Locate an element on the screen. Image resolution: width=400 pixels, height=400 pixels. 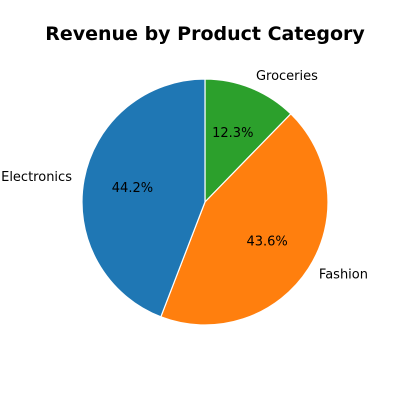
slice-label-groceries: Groceries is located at coordinates (287, 76).